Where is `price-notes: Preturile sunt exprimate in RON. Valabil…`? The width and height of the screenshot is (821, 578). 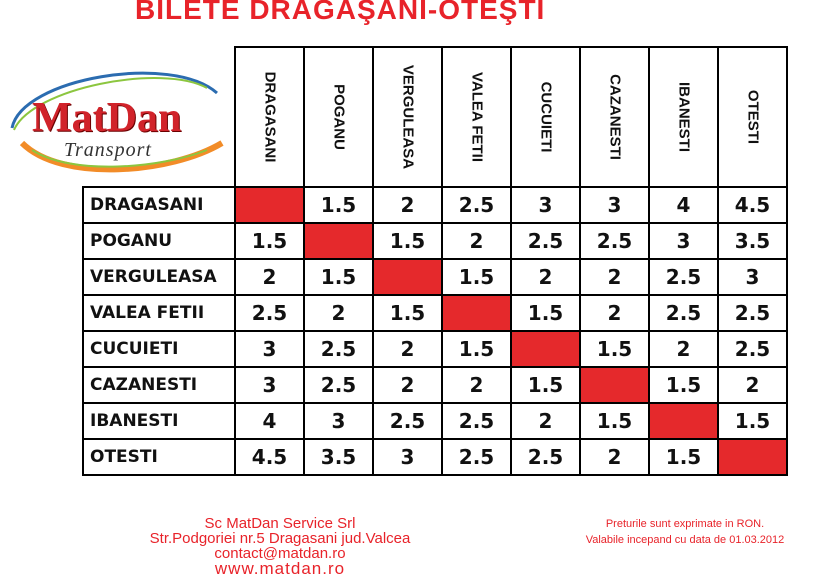
price-notes: Preturile sunt exprimate in RON. Valabil… is located at coordinates (685, 532).